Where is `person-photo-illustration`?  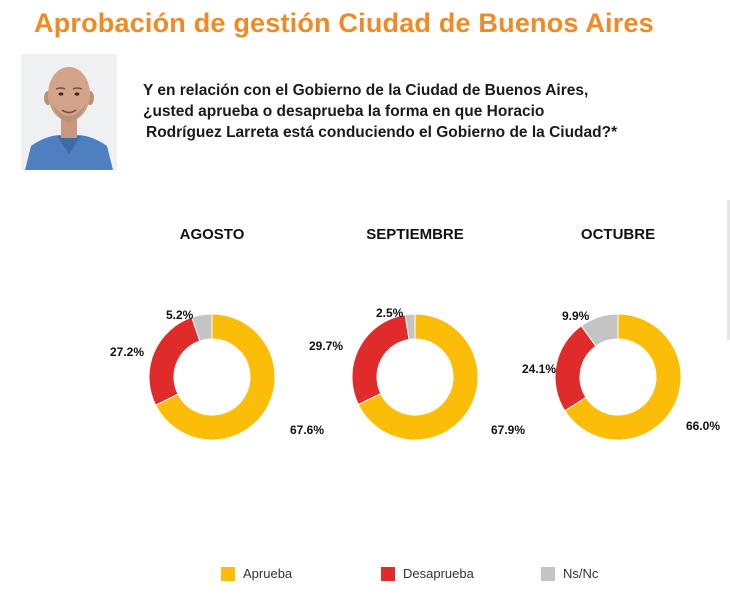 person-photo-illustration is located at coordinates (69, 112).